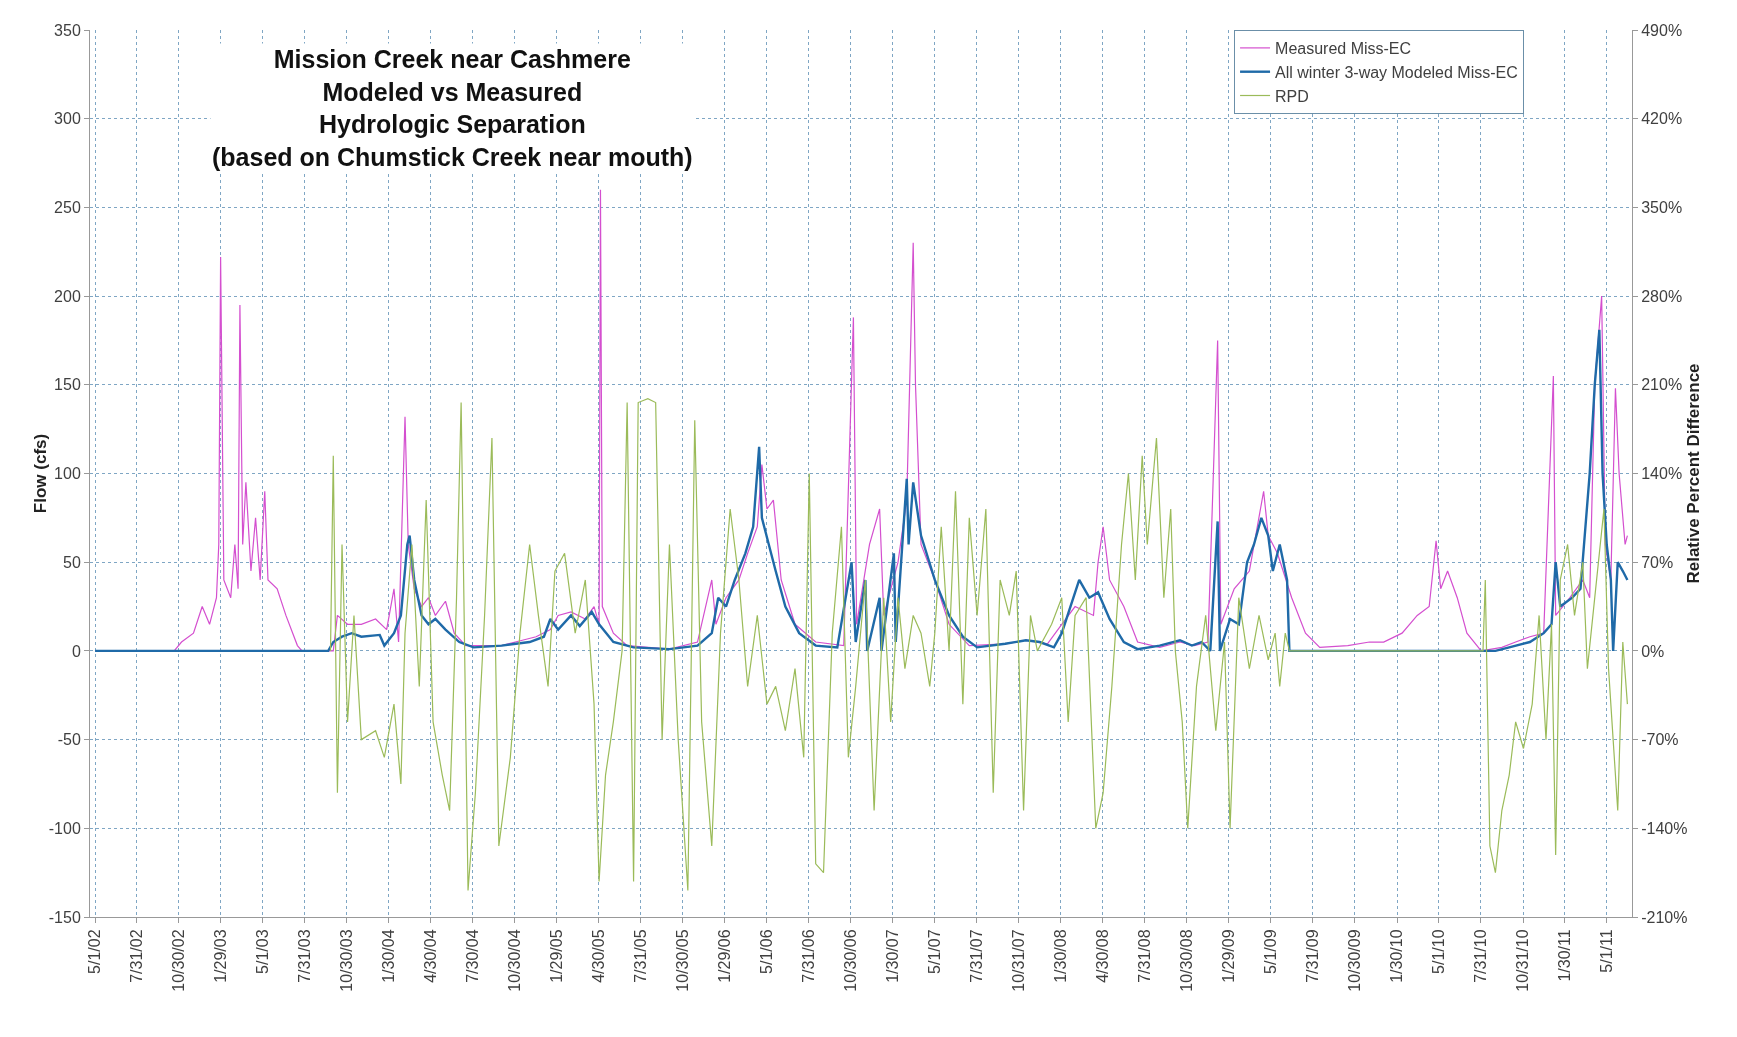 The height and width of the screenshot is (1037, 1737). Describe the element at coordinates (67, 474) in the screenshot. I see `y-tick-label: 100` at that location.